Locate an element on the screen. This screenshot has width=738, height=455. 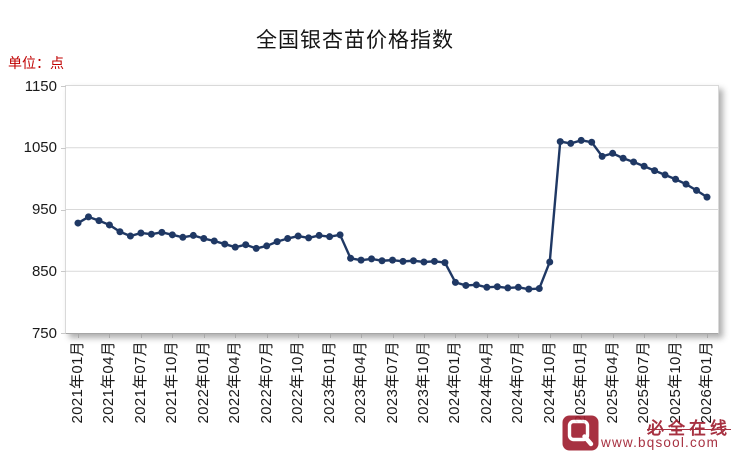
x-tick-label: 2023年01月 is located at coordinates (329, 382).